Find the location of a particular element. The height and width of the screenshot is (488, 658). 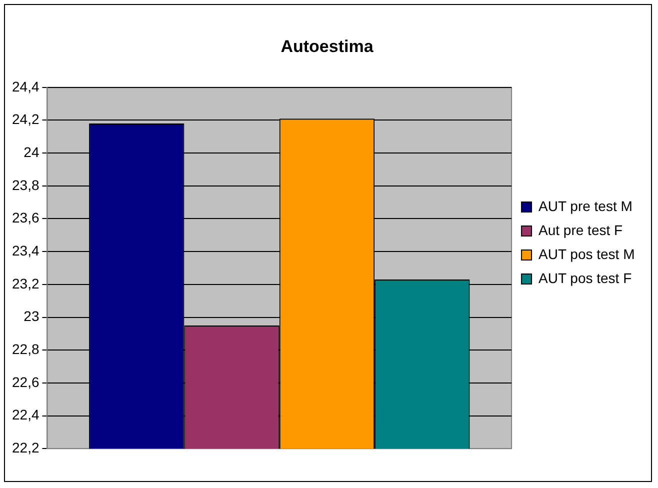

y-tick-label: 22,8 is located at coordinates (26, 348).